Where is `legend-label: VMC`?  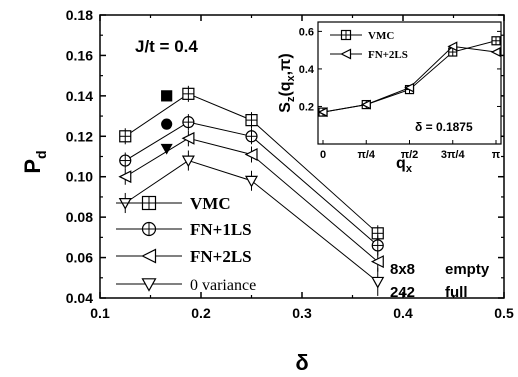 legend-label: VMC is located at coordinates (210, 203).